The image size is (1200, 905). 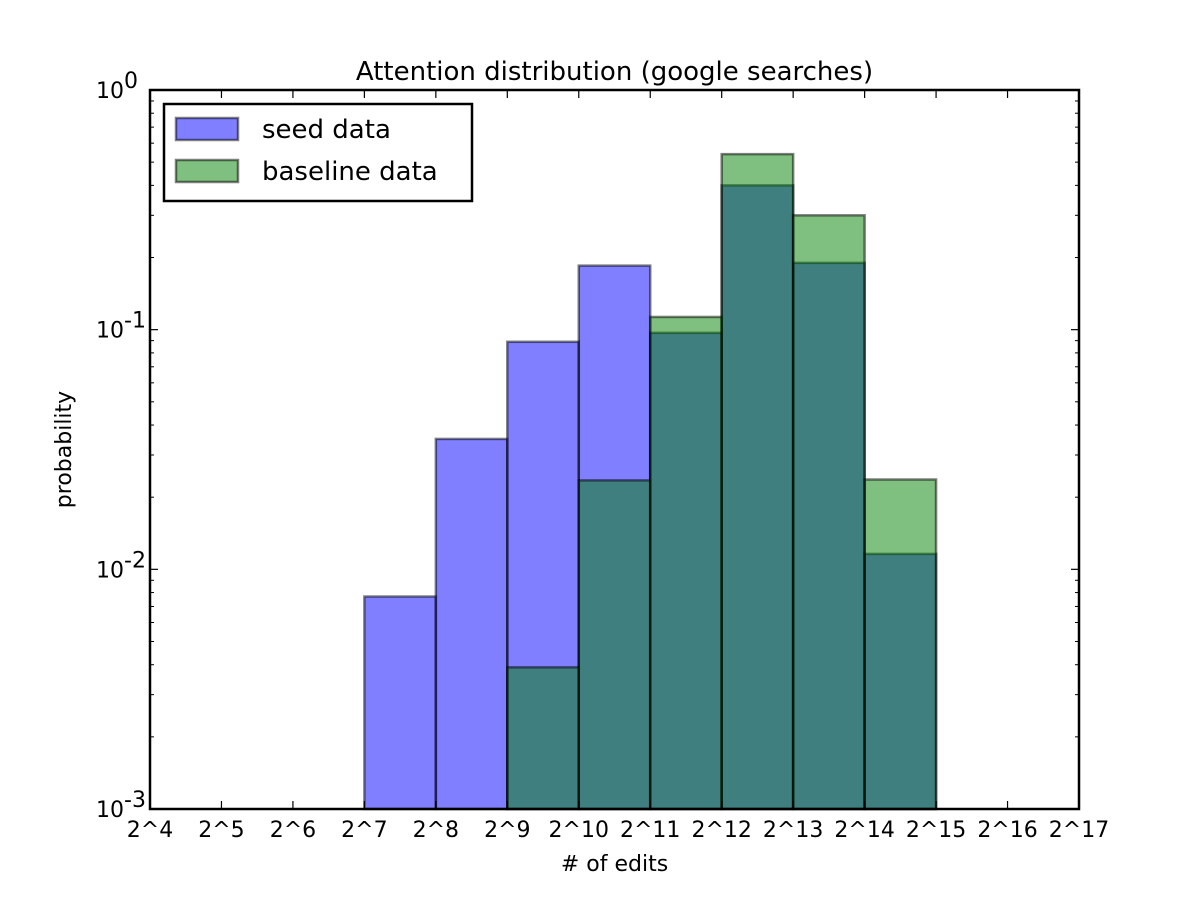 I want to click on x-tick-label: 2^13, so click(x=793, y=830).